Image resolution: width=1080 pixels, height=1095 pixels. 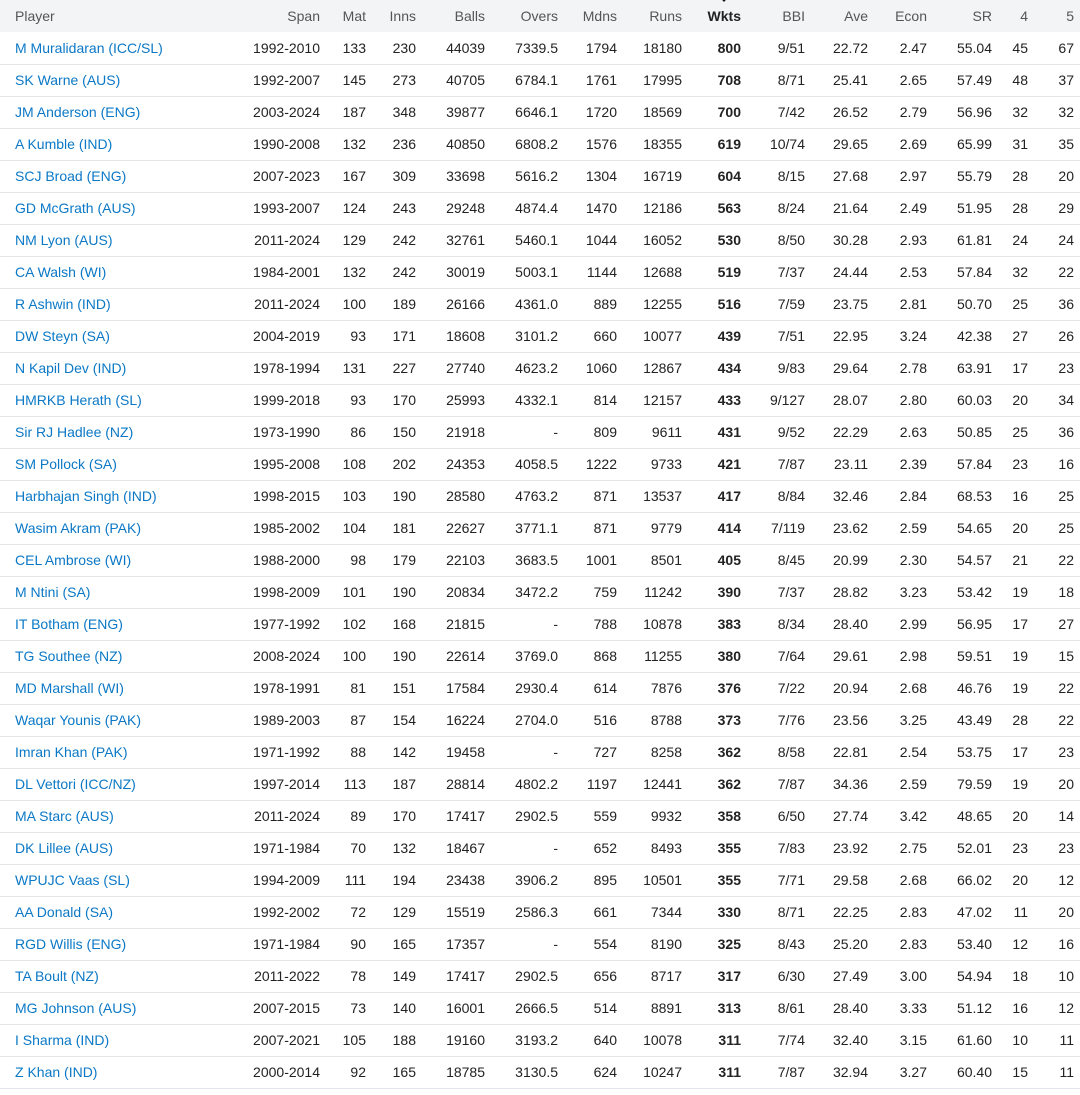 I want to click on player-link: SK Warne (AUS), so click(x=68, y=80).